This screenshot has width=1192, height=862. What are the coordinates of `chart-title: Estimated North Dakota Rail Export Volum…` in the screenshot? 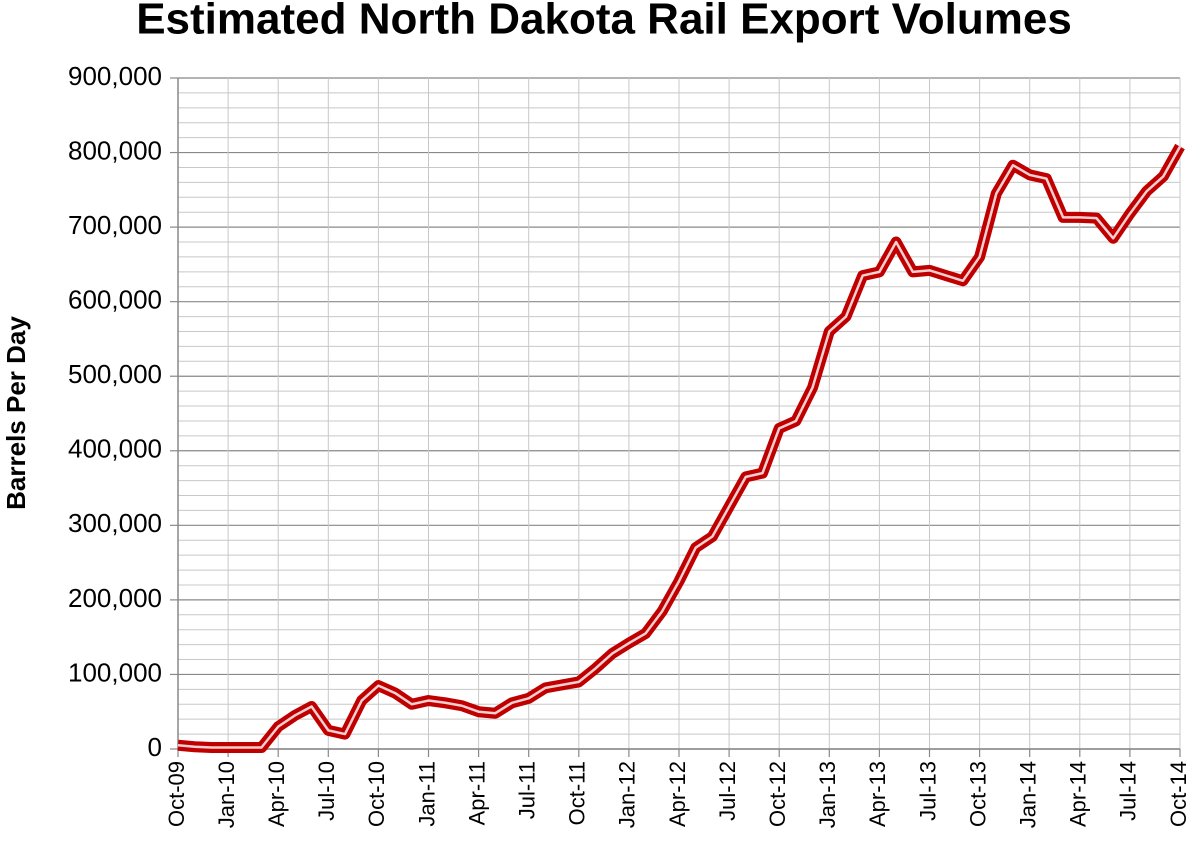 It's located at (604, 22).